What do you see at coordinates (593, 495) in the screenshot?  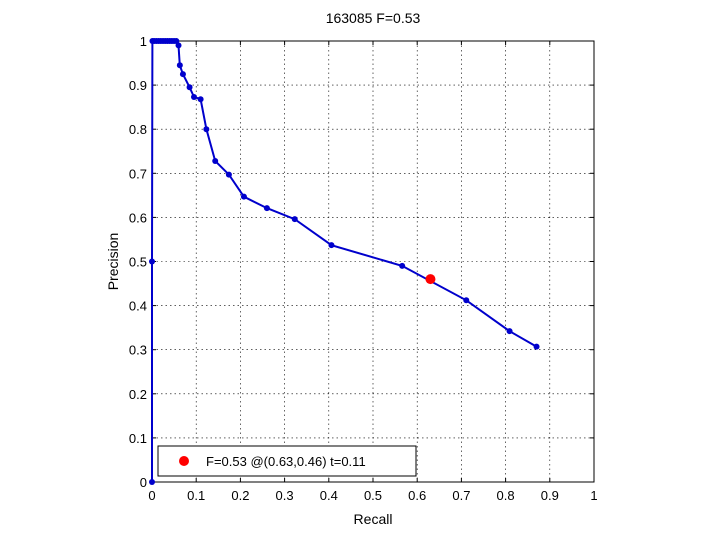 I see `x-tick-label: 1` at bounding box center [593, 495].